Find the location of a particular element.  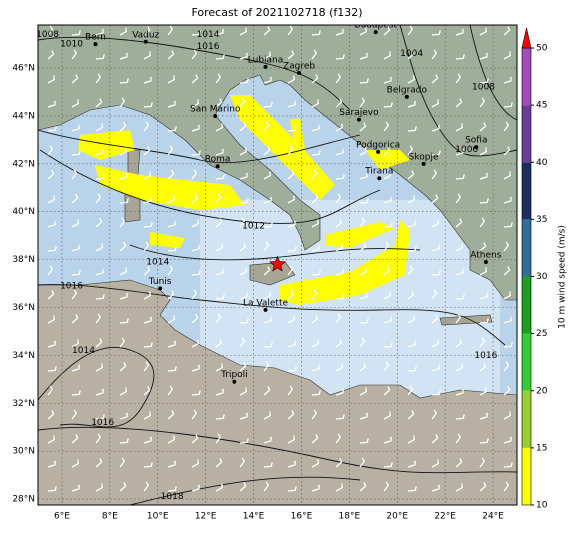

colorbar-tick-label: 25 is located at coordinates (541, 334).